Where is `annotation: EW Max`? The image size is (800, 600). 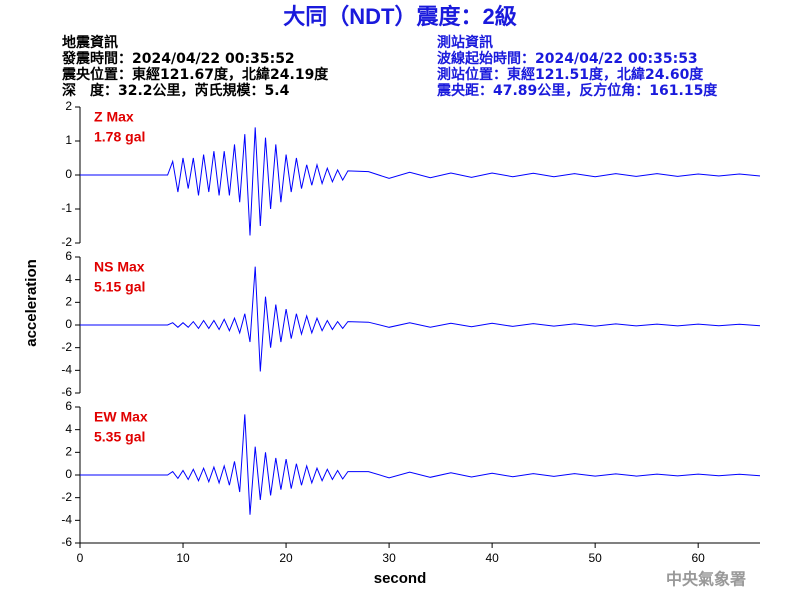
annotation: EW Max is located at coordinates (121, 417).